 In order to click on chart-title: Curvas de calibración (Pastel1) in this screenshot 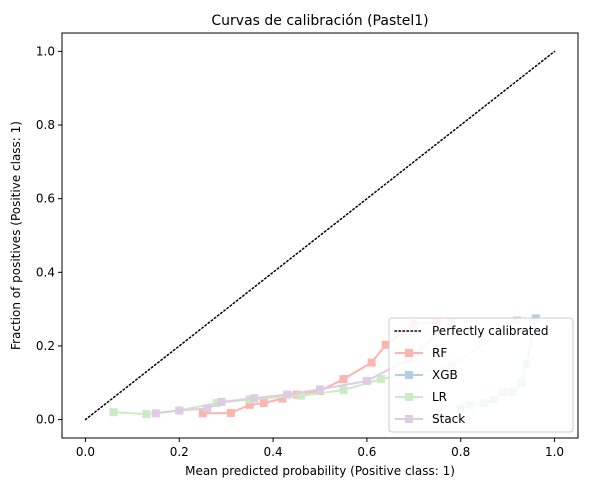, I will do `click(319, 21)`.